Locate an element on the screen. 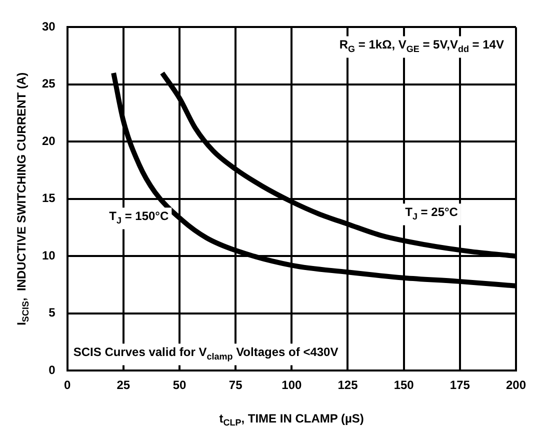  y-tick-label: 0 is located at coordinates (52, 369).